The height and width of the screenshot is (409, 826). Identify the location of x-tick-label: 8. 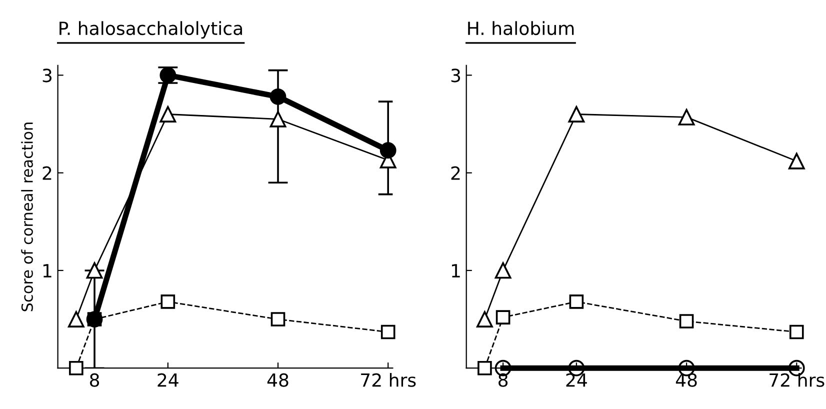
(95, 380).